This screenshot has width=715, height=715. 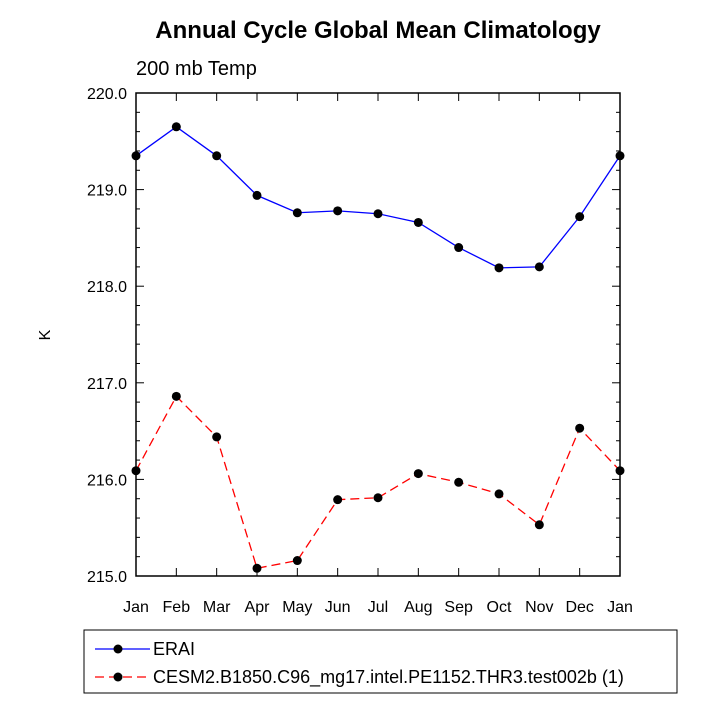 I want to click on y-tick-label: 220.0, so click(x=107, y=94).